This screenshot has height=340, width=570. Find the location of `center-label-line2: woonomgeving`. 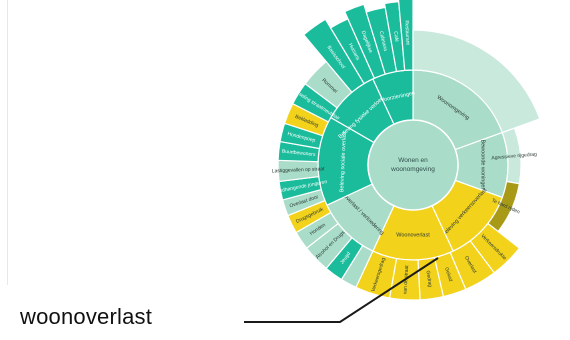

center-label-line2: woonomgeving is located at coordinates (412, 169).